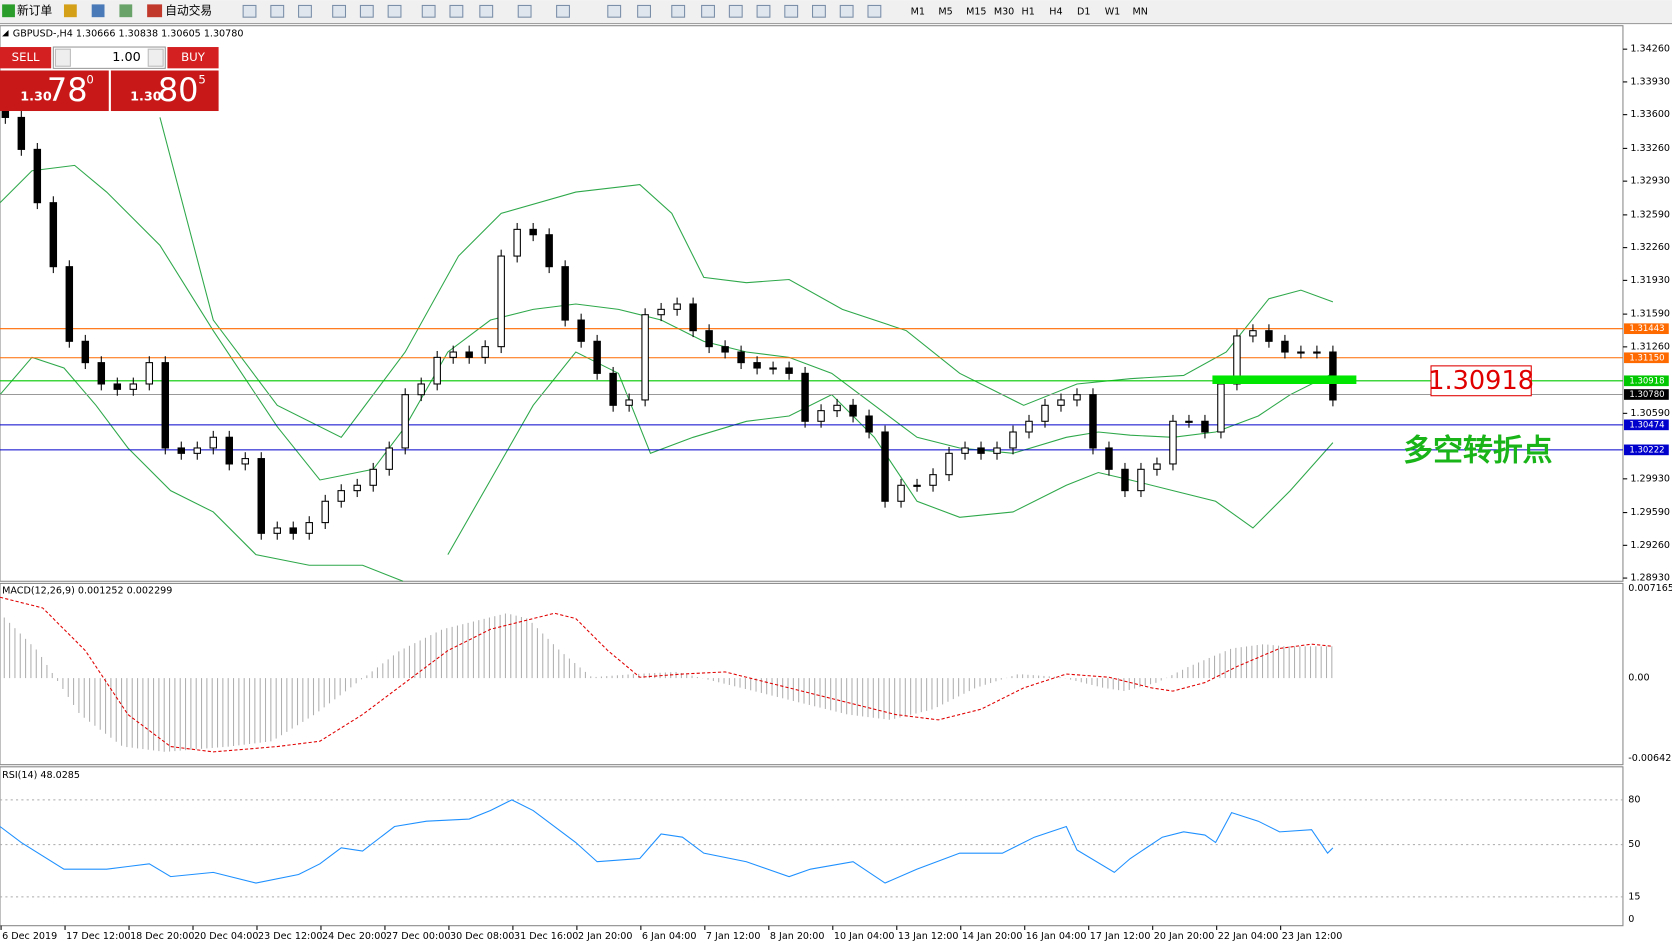 This screenshot has height=945, width=1672. I want to click on timeframe: H1, so click(1028, 11).